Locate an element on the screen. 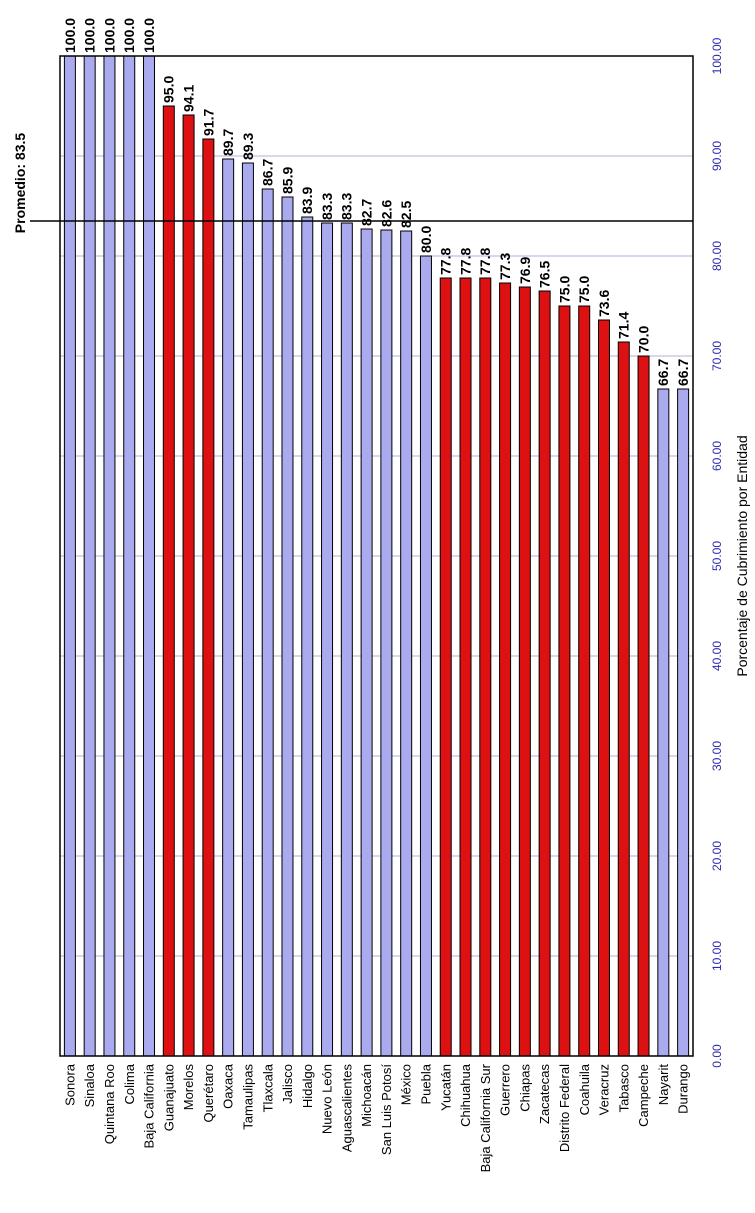  category-label: Guerrero is located at coordinates (505, 1090).